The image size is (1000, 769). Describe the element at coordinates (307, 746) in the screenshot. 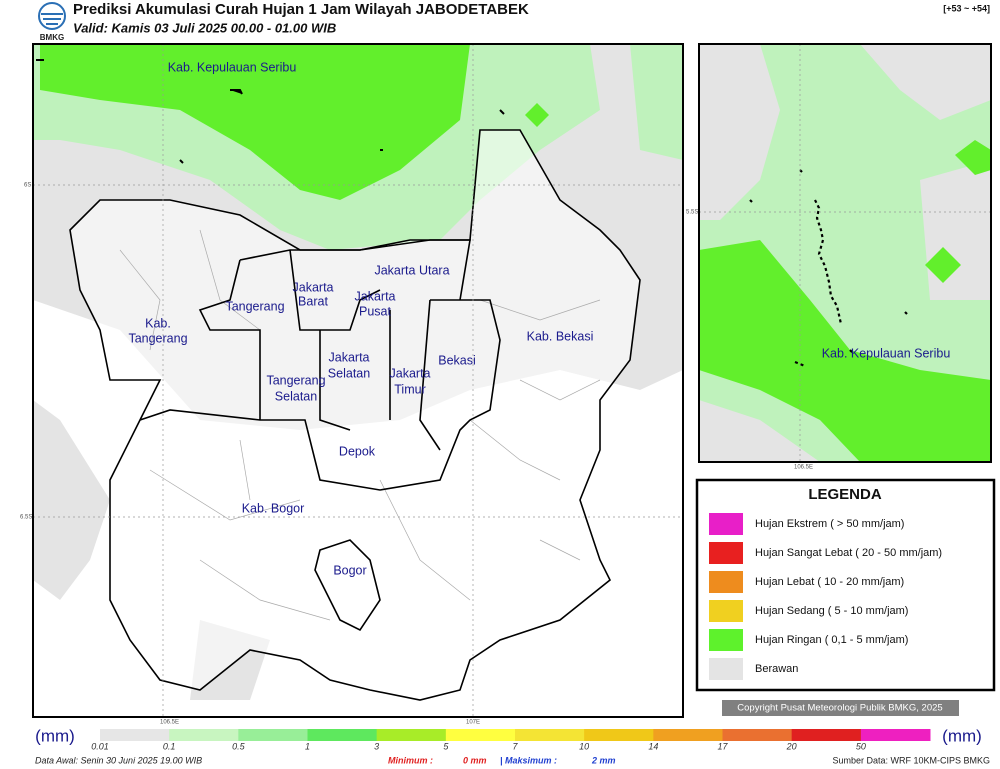

I see `colorbar-label: 1` at that location.